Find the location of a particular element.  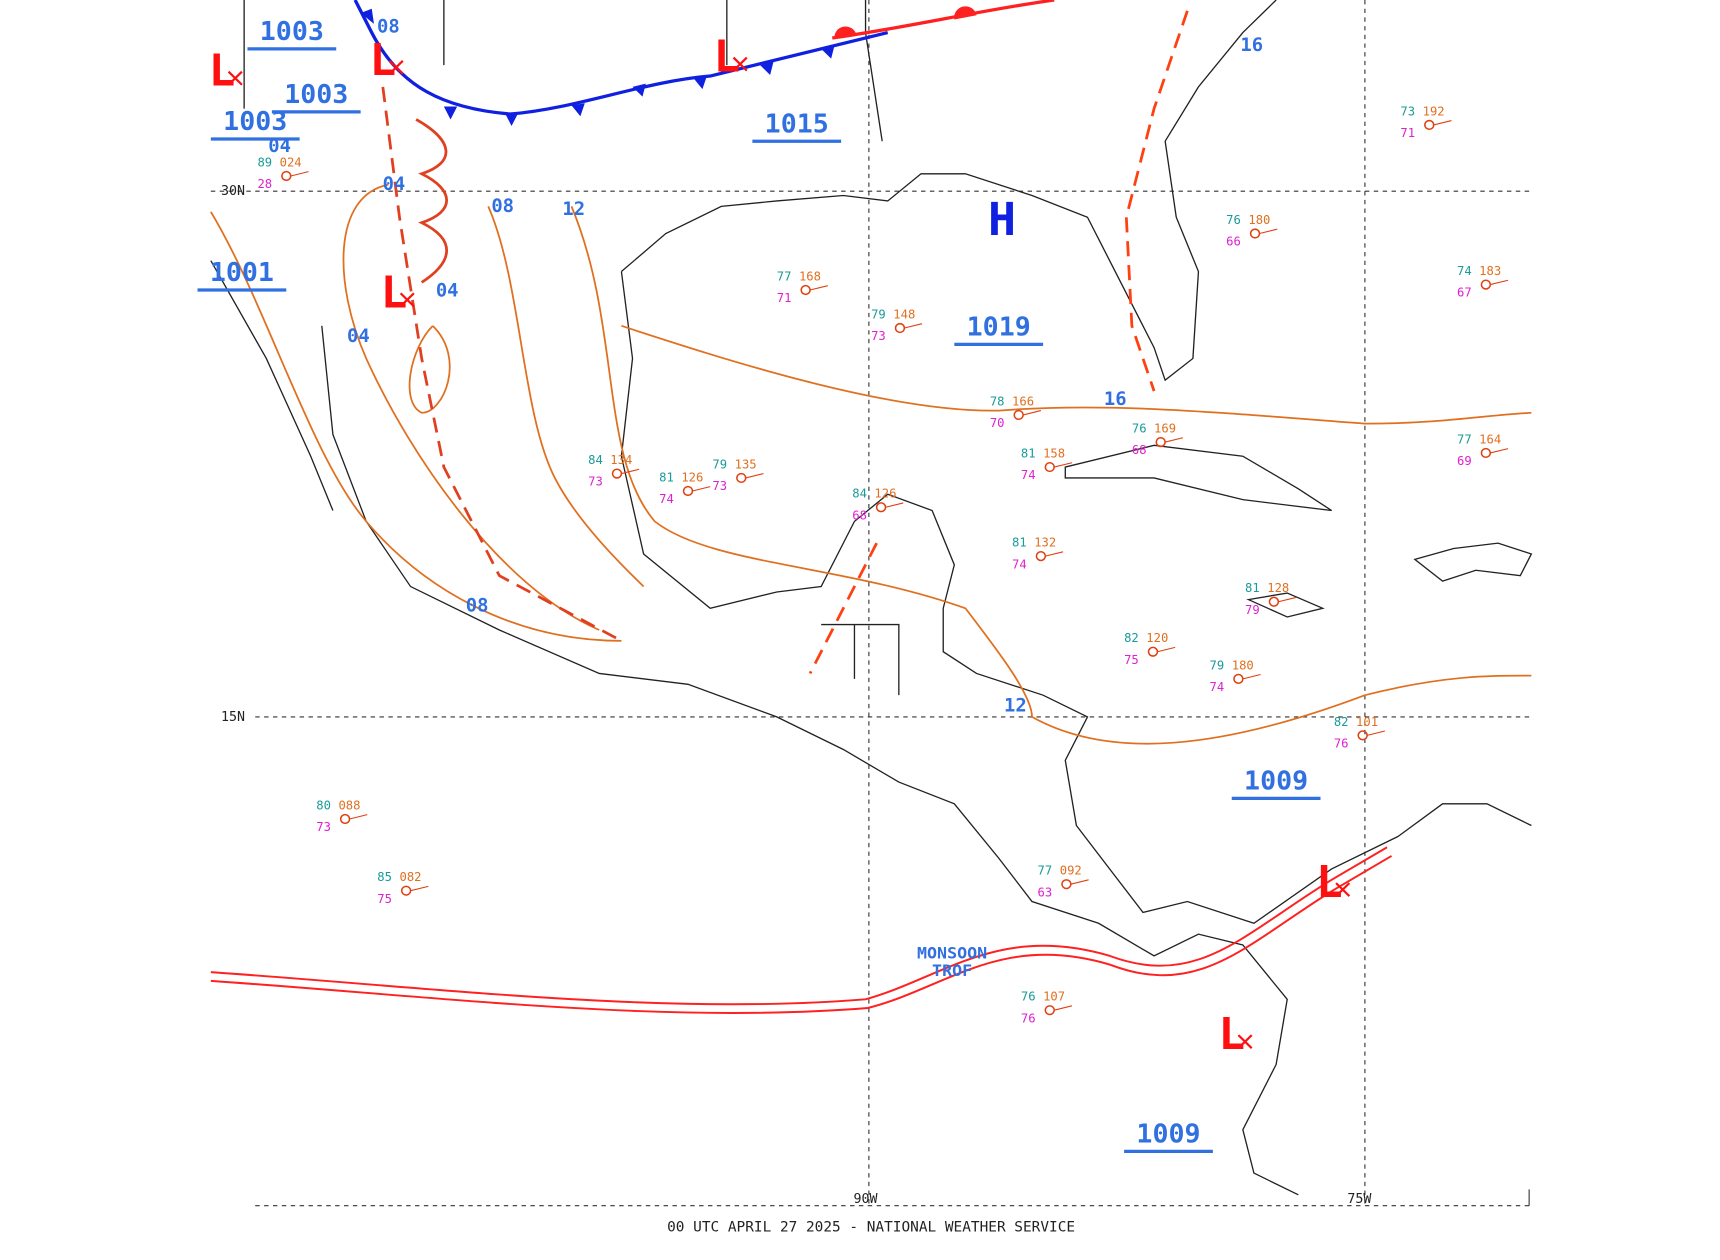

trough is located at coordinates (502, 364).